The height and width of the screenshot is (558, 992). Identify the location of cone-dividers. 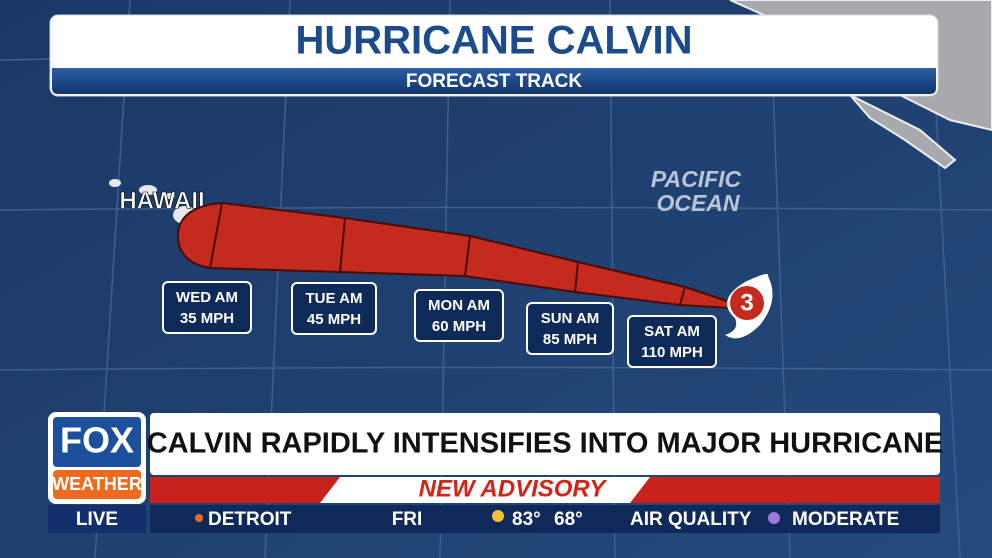
(447, 254).